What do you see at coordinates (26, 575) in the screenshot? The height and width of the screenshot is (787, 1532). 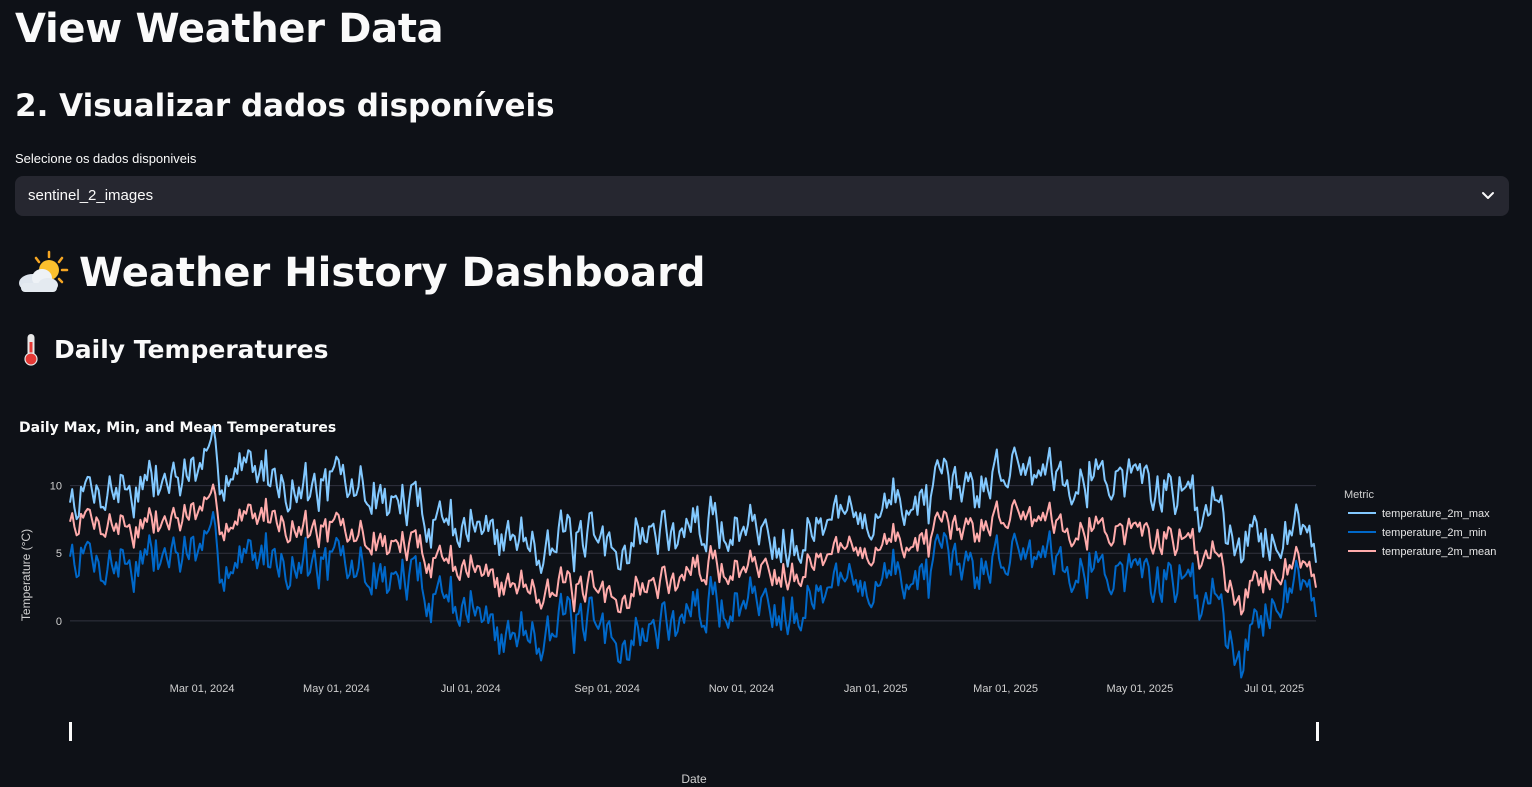 I see `y-axis-title: Temperature (°C)` at bounding box center [26, 575].